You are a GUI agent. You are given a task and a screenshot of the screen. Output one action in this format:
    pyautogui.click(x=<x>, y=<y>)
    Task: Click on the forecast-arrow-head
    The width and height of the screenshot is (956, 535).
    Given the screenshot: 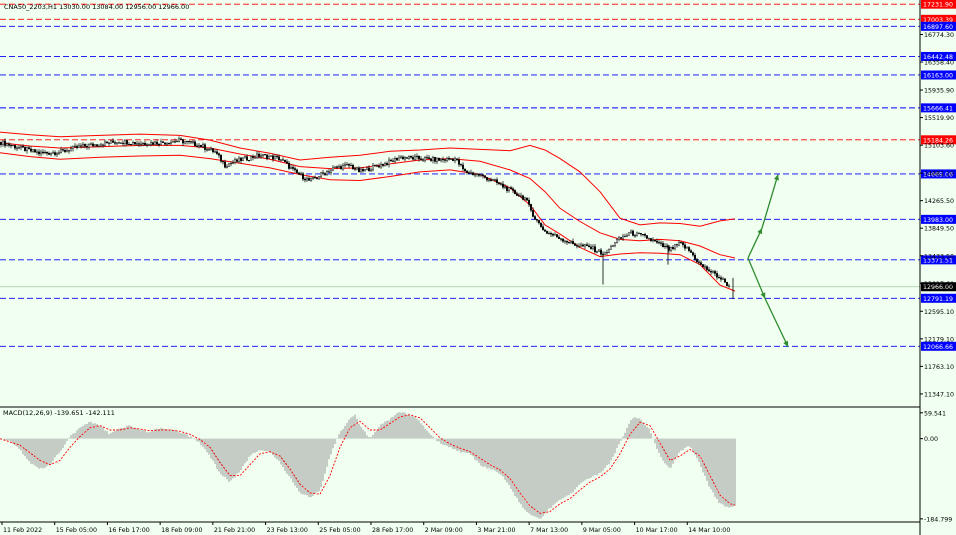 What is the action you would take?
    pyautogui.click(x=760, y=231)
    